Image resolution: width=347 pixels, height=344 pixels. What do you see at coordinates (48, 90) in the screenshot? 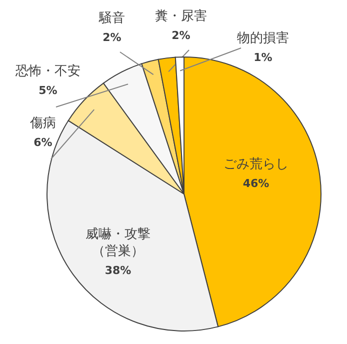
I see `data-label: 5%` at bounding box center [48, 90].